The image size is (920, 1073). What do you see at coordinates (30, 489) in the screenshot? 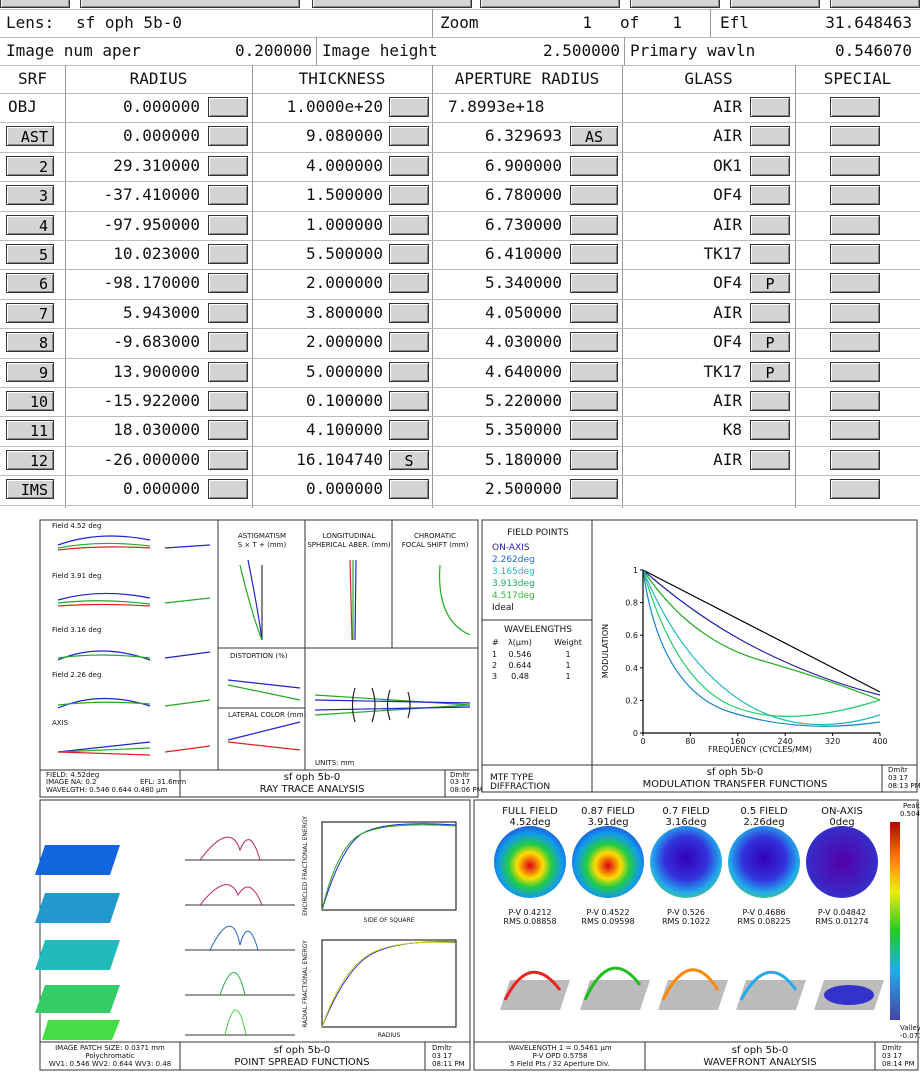
I see `button: IMS` at bounding box center [30, 489].